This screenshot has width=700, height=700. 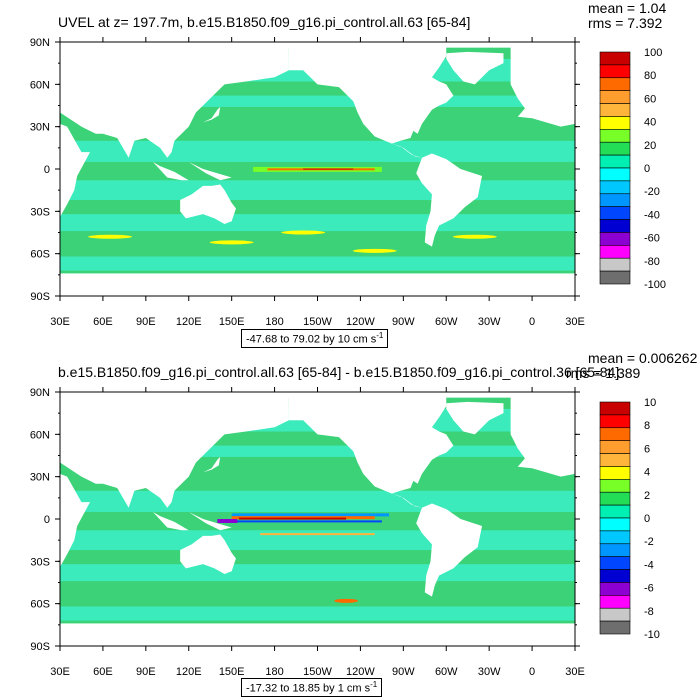 I want to click on colorbar-label: -40, so click(x=652, y=215).